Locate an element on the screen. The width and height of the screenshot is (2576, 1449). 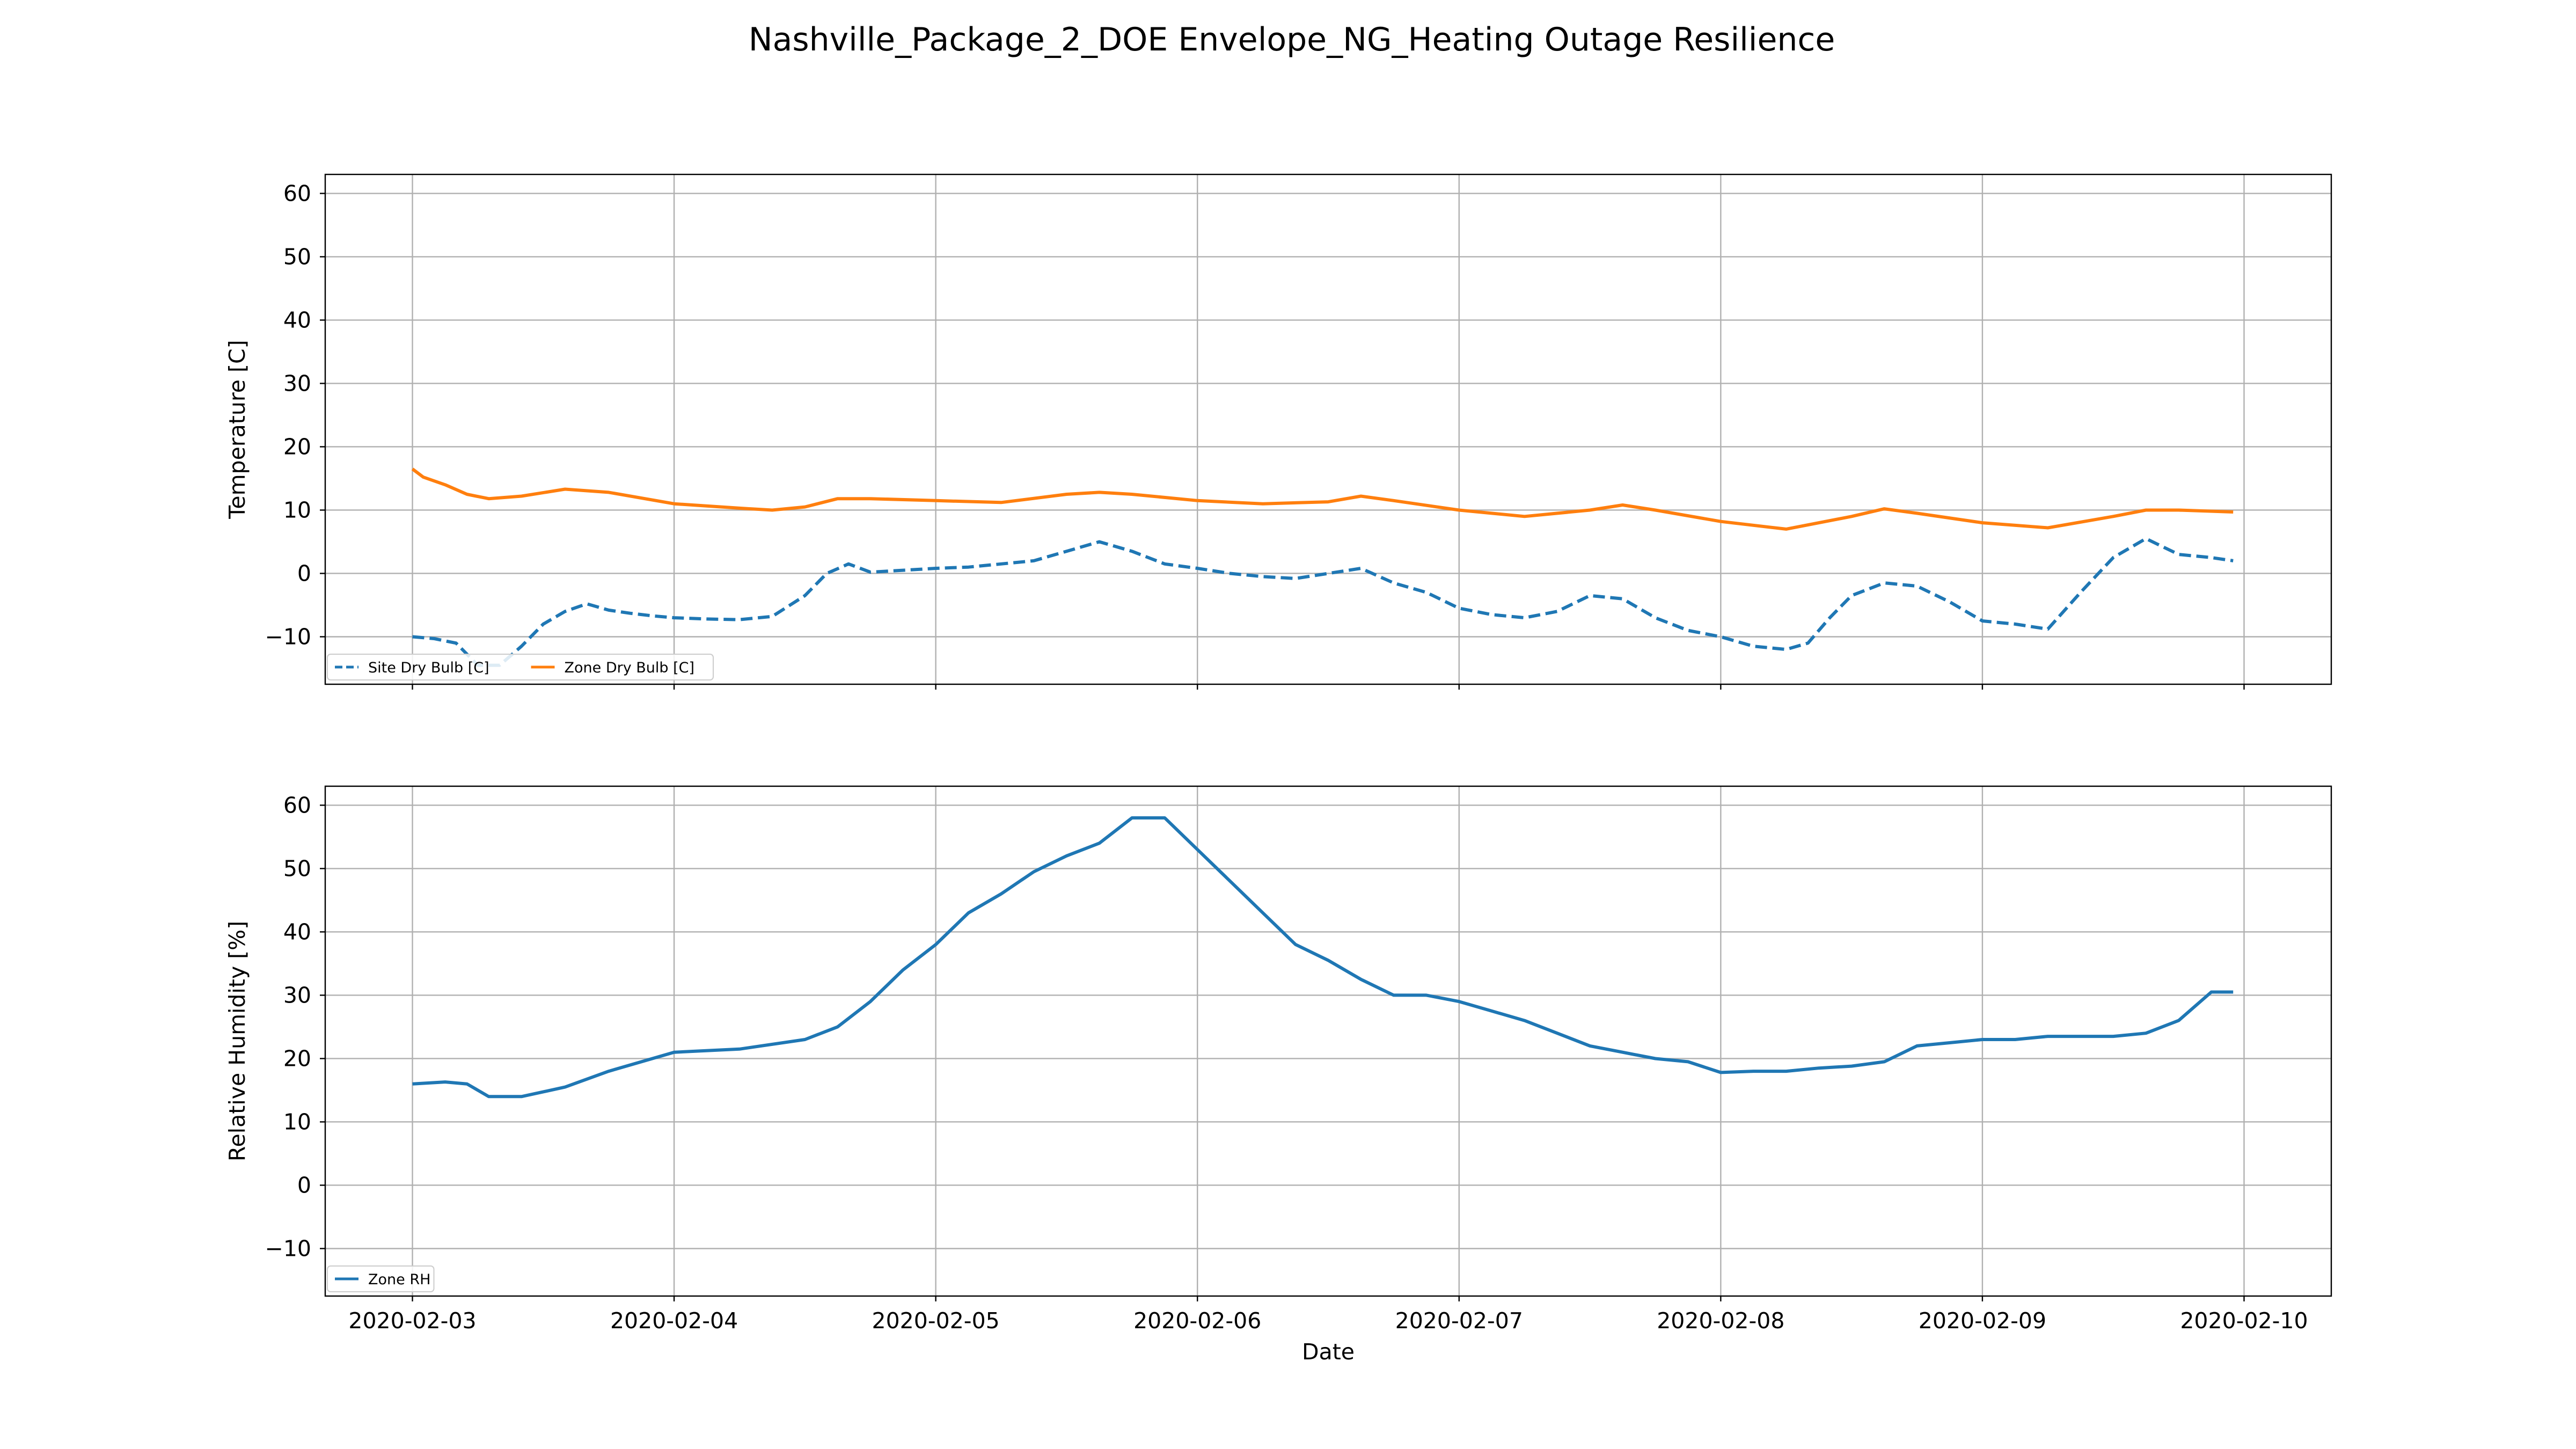
series-line-zone-rh is located at coordinates (1323, 957).